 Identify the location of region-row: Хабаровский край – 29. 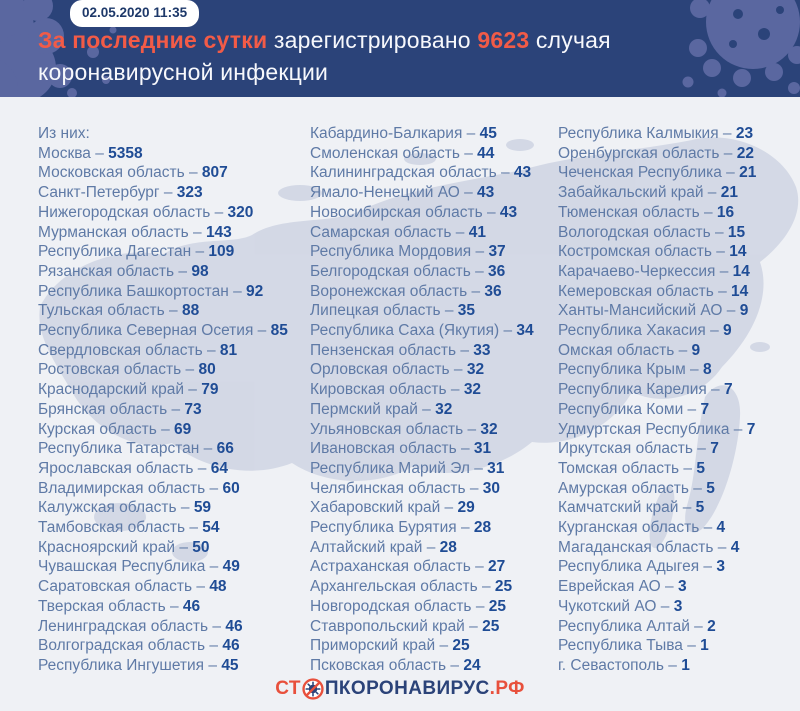
(422, 508).